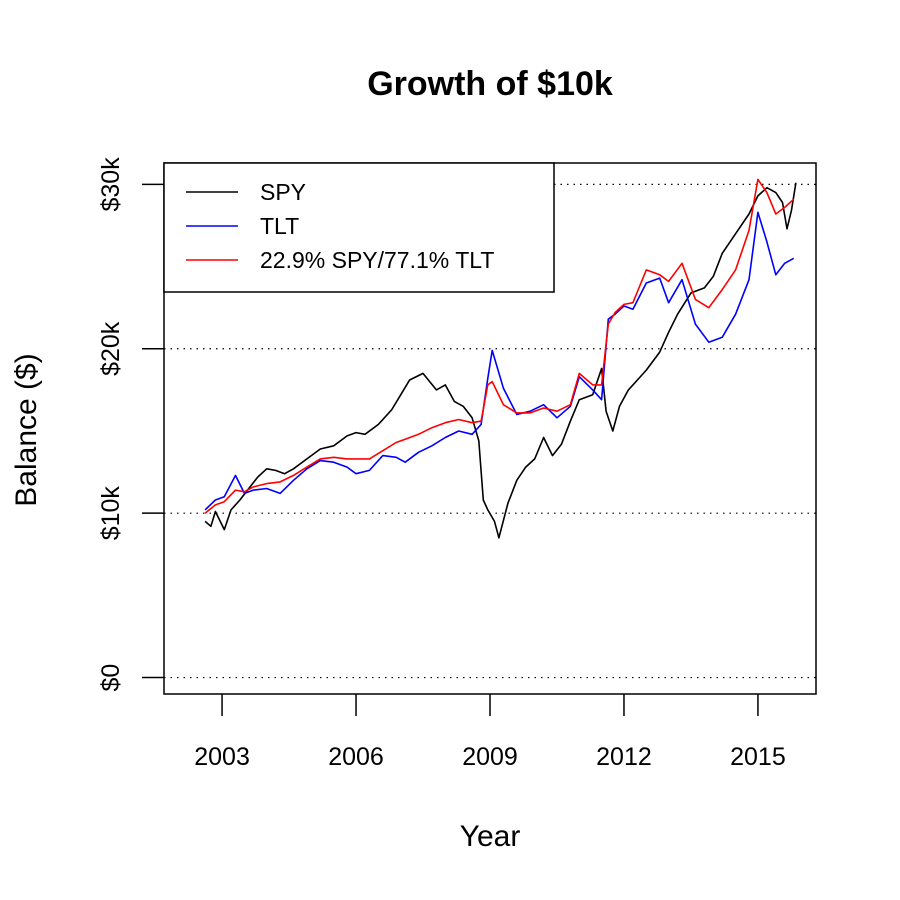 This screenshot has height=900, width=900. What do you see at coordinates (111, 513) in the screenshot?
I see `y-tick-label: $10k` at bounding box center [111, 513].